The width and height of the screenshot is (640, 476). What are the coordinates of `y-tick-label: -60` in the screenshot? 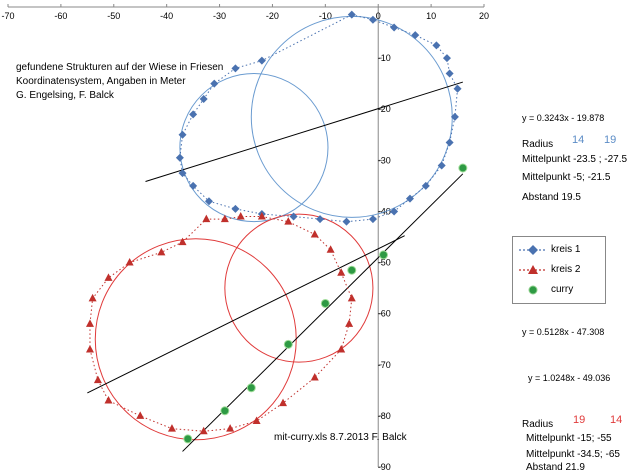 It's located at (384, 314).